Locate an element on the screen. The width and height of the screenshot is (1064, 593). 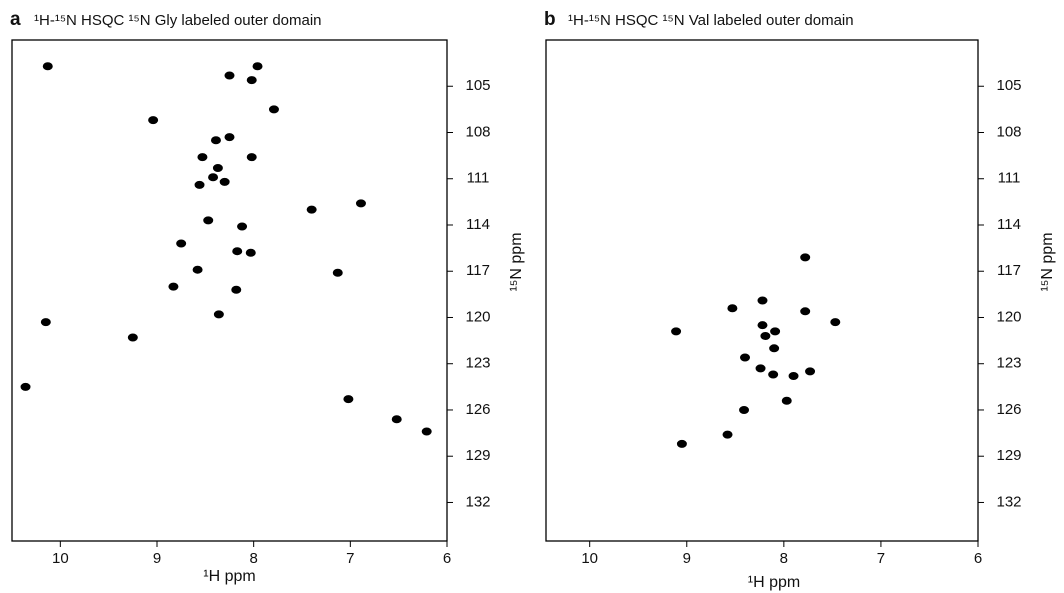
chart-title: ¹H-¹⁵N HSQC ¹⁵N Val labeled outer domain is located at coordinates (711, 20).